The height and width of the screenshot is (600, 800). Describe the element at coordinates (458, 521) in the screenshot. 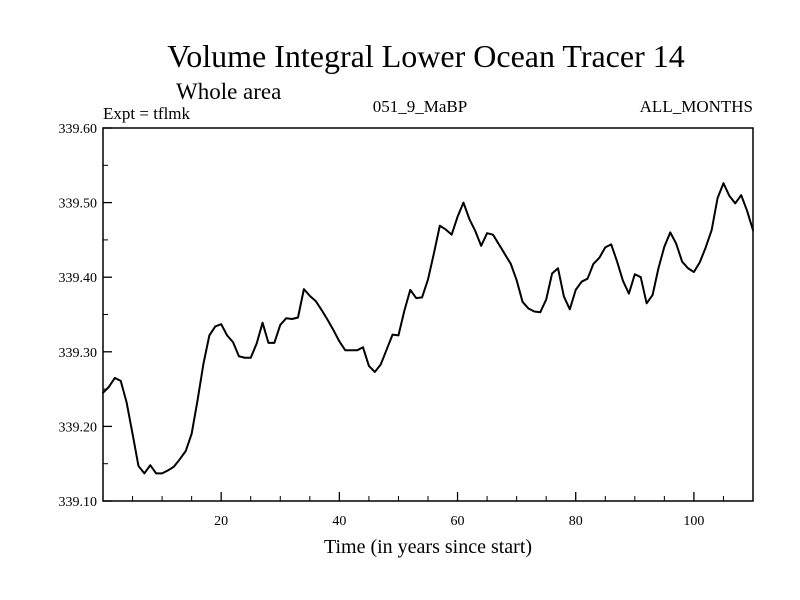

I see `x-tick-label: 60` at that location.